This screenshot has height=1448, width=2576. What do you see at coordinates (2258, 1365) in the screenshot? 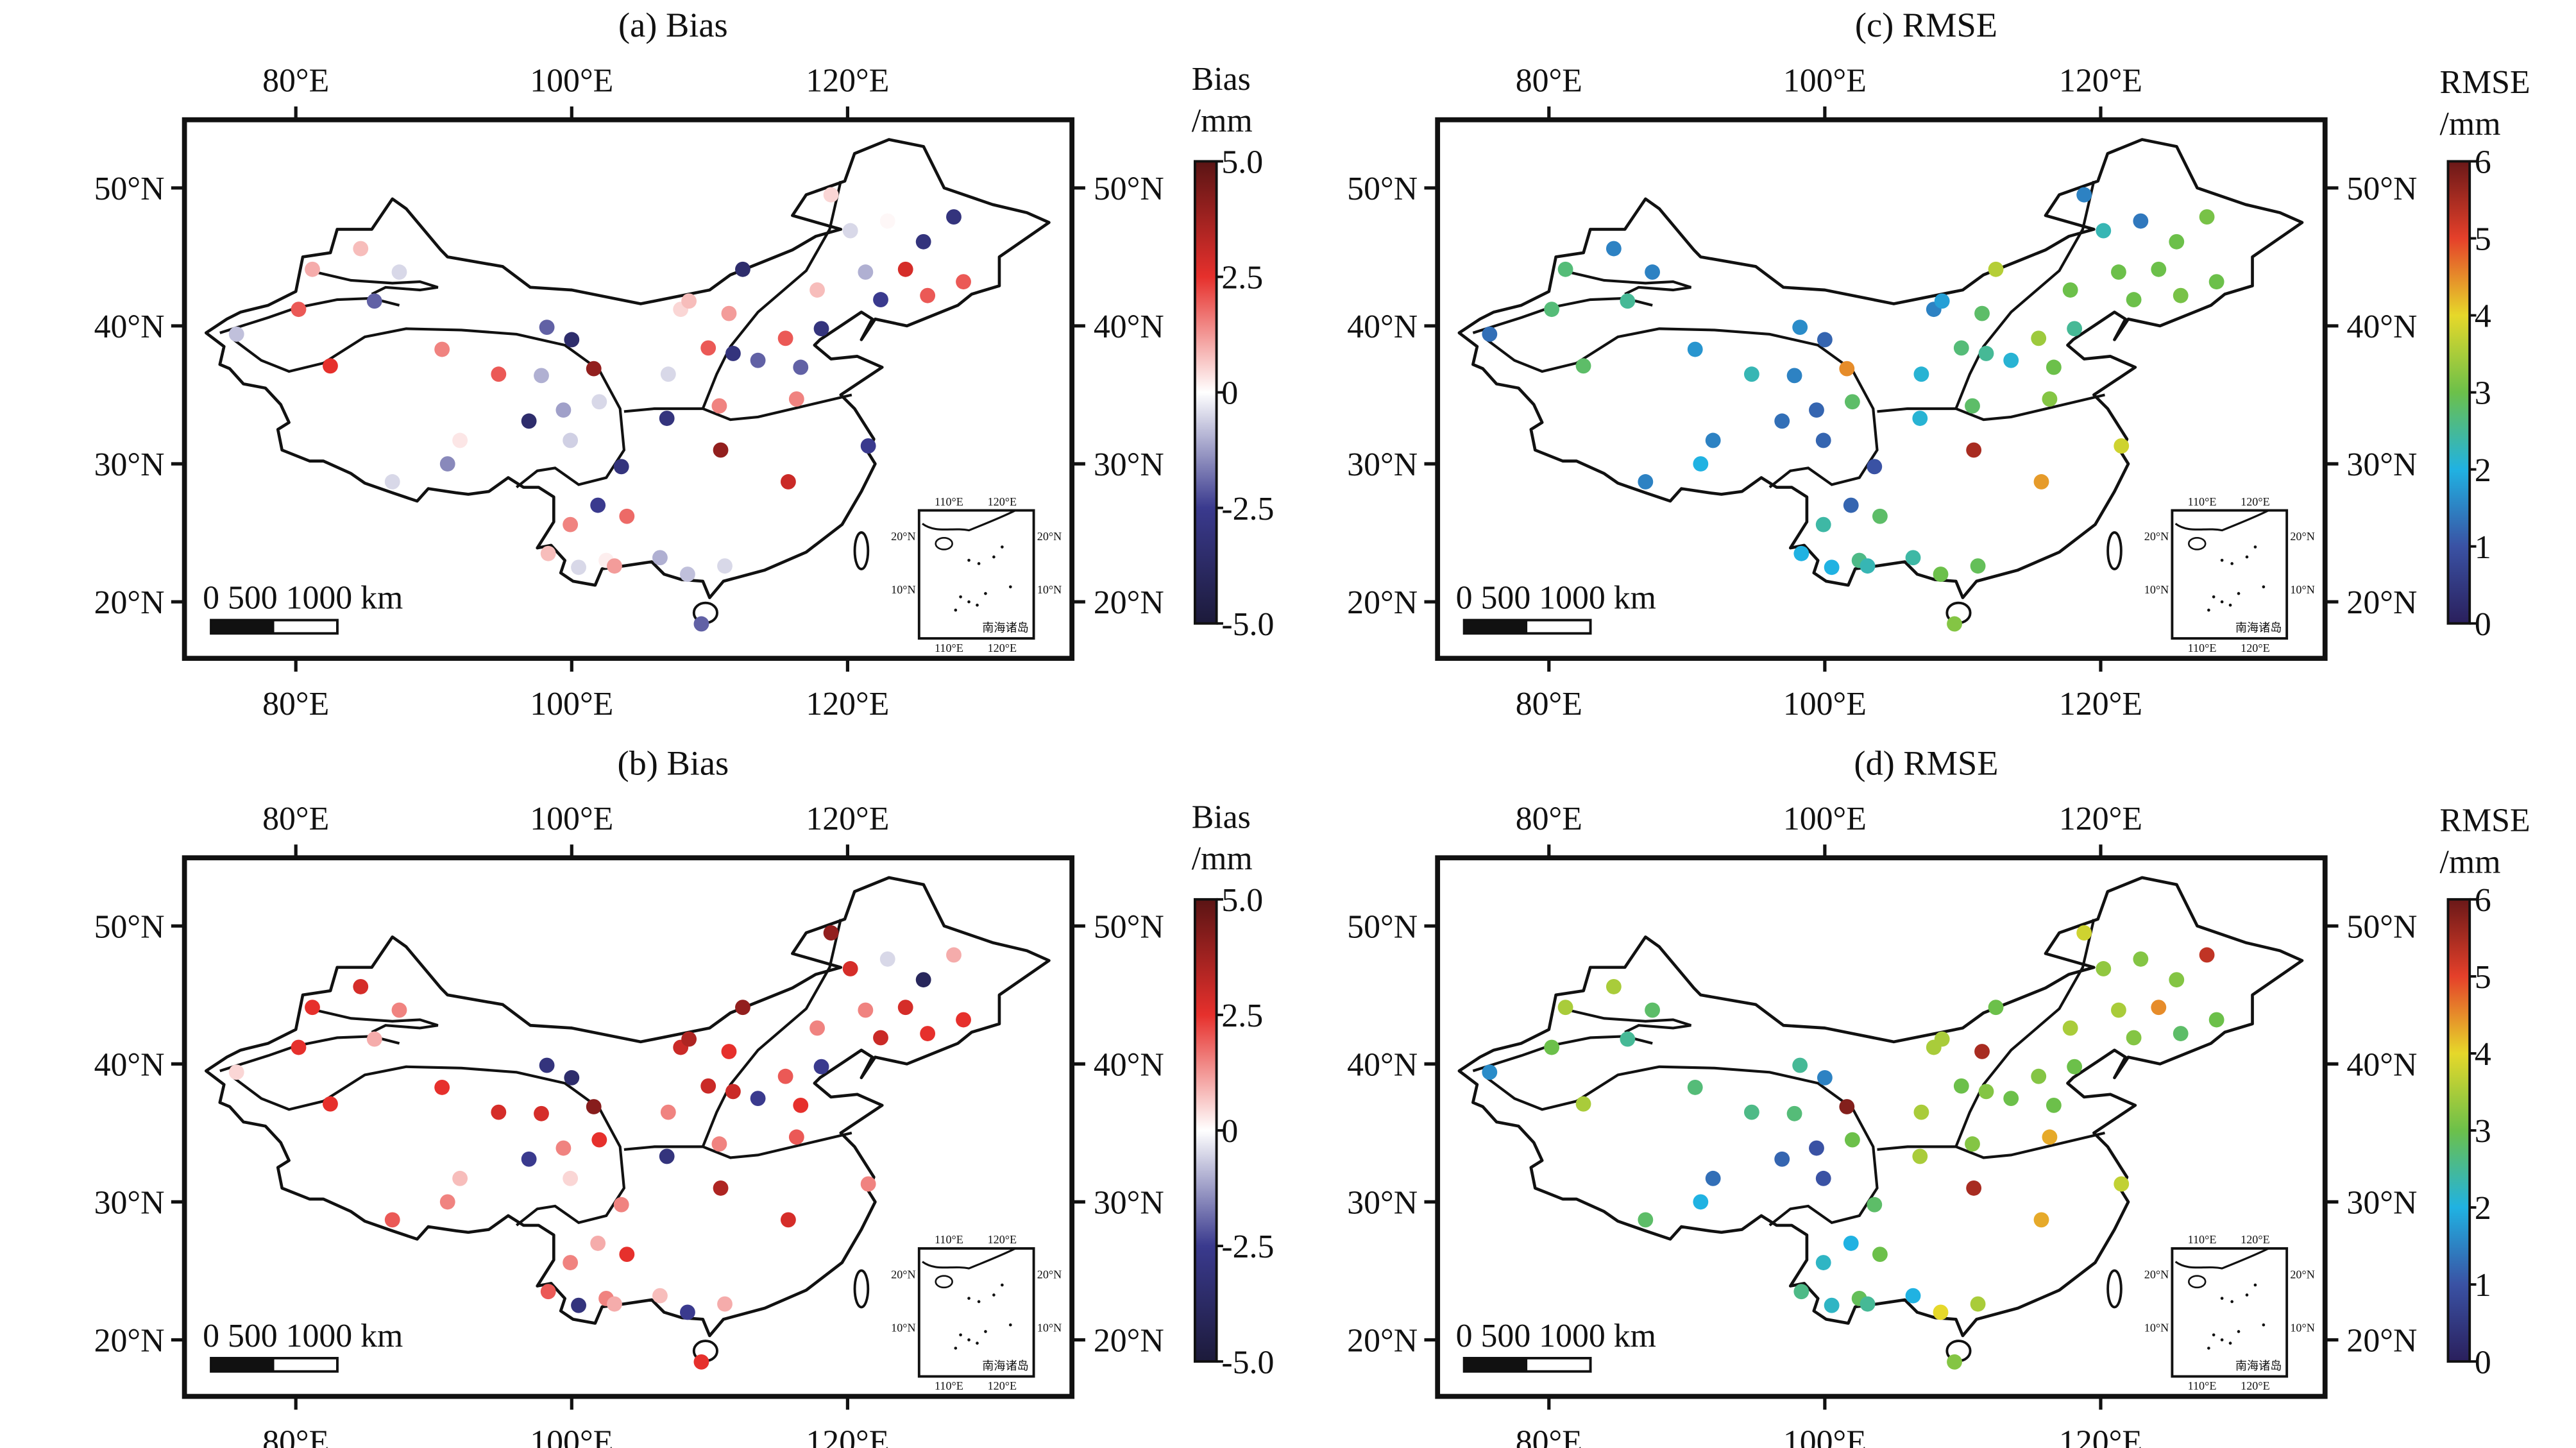
I see `inset-caption: 南海诸岛` at bounding box center [2258, 1365].